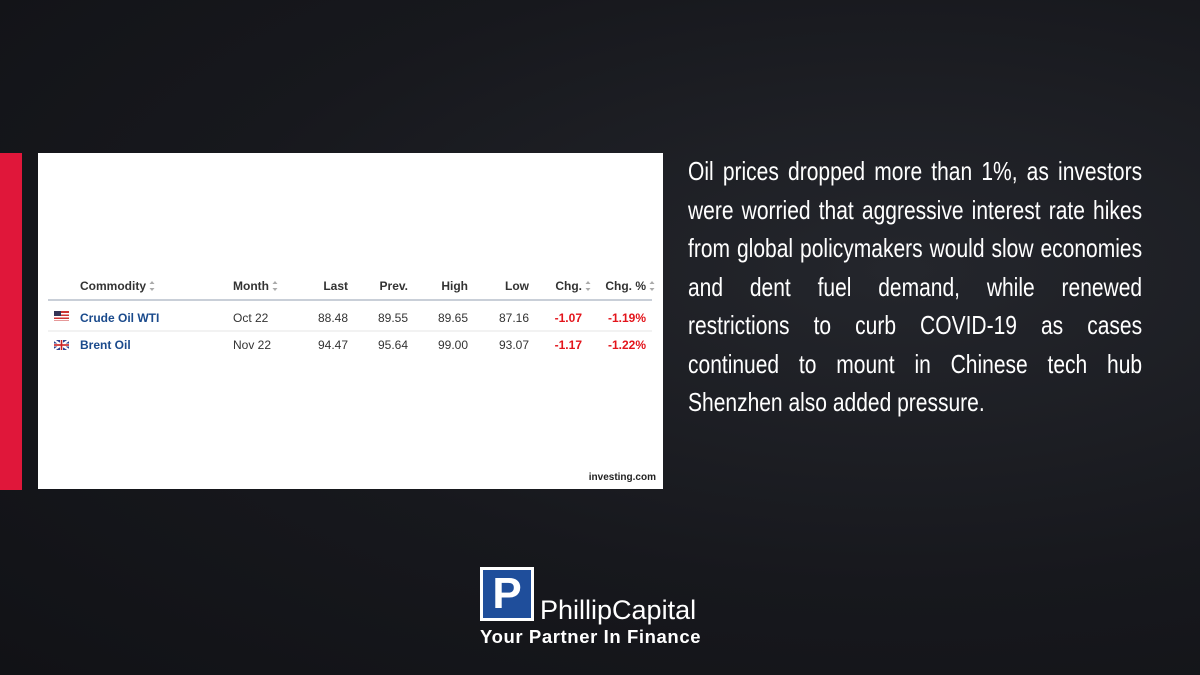 This screenshot has height=675, width=1200. I want to click on table-cell: Nov 22, so click(252, 345).